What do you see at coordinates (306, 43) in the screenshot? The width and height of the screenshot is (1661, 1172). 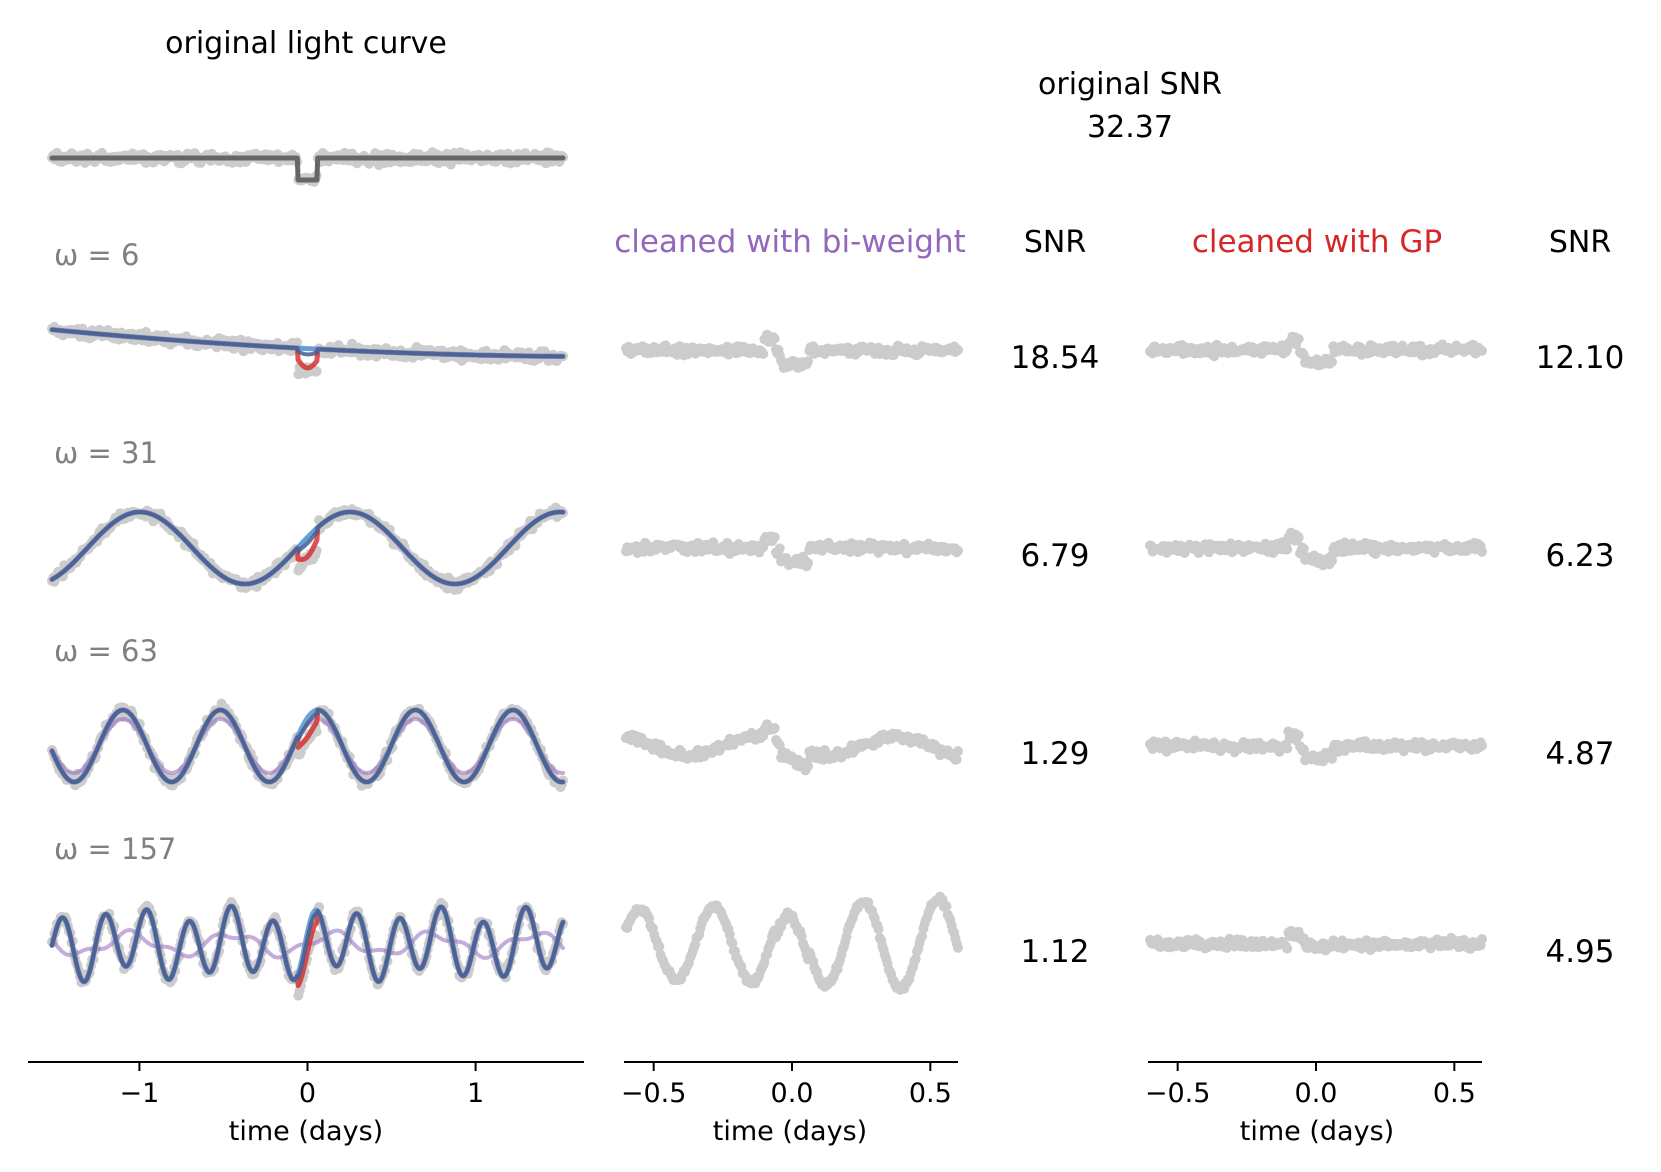 I see `title-original-light-curve: original light curve` at bounding box center [306, 43].